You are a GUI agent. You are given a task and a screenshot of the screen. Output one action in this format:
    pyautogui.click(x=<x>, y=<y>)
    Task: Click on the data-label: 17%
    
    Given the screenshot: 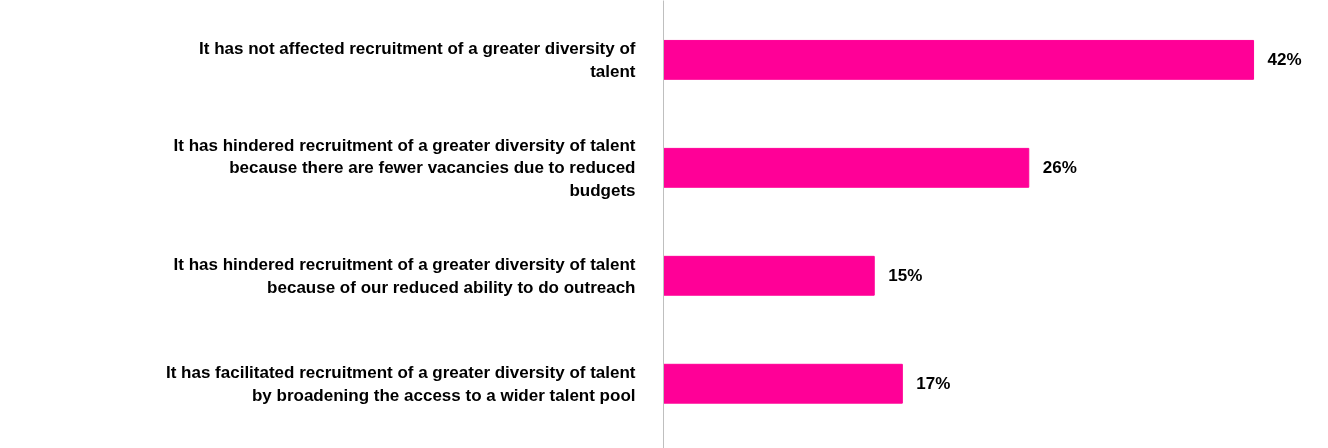 What is the action you would take?
    pyautogui.click(x=933, y=384)
    